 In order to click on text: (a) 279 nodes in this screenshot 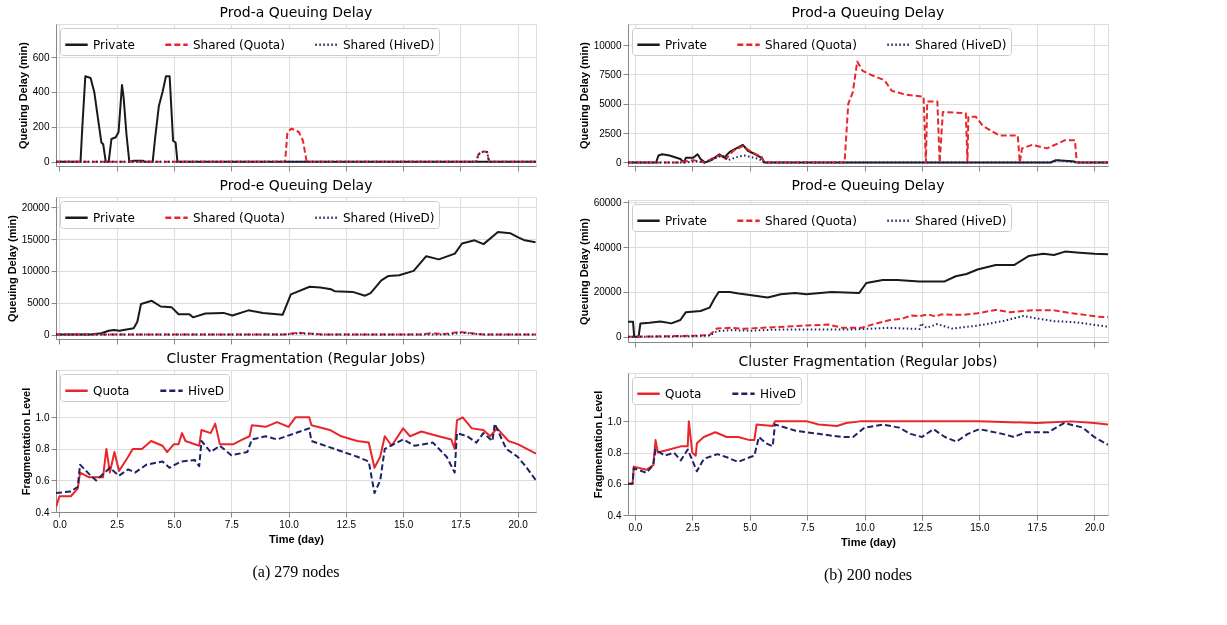, I will do `click(296, 572)`.